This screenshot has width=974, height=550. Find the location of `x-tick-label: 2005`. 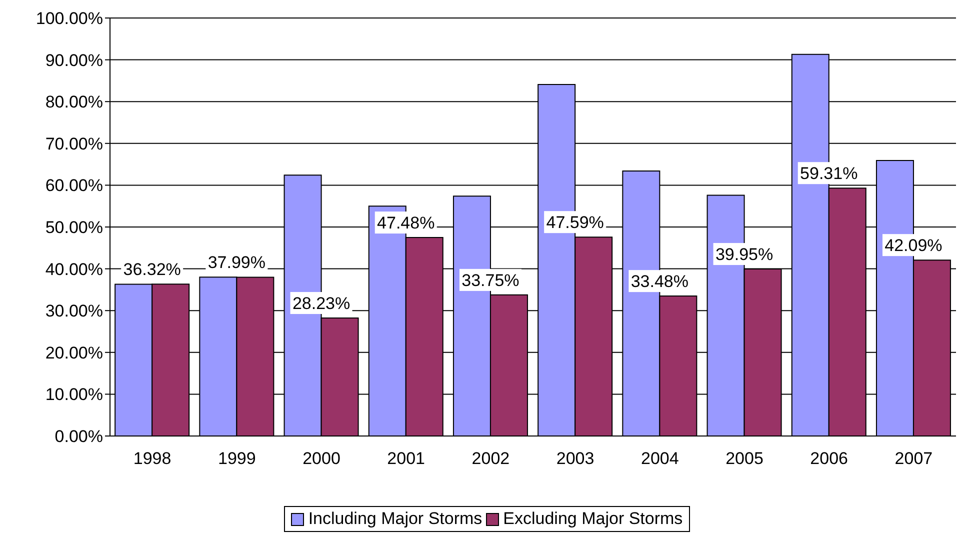

x-tick-label: 2005 is located at coordinates (745, 458).